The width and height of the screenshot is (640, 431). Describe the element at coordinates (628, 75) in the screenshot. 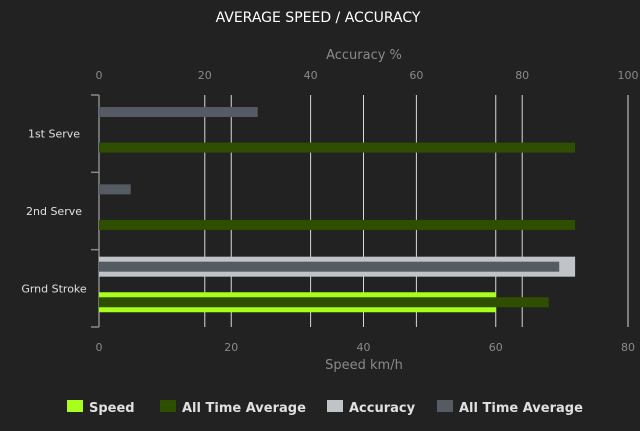

I see `top-tick-label: 100` at that location.